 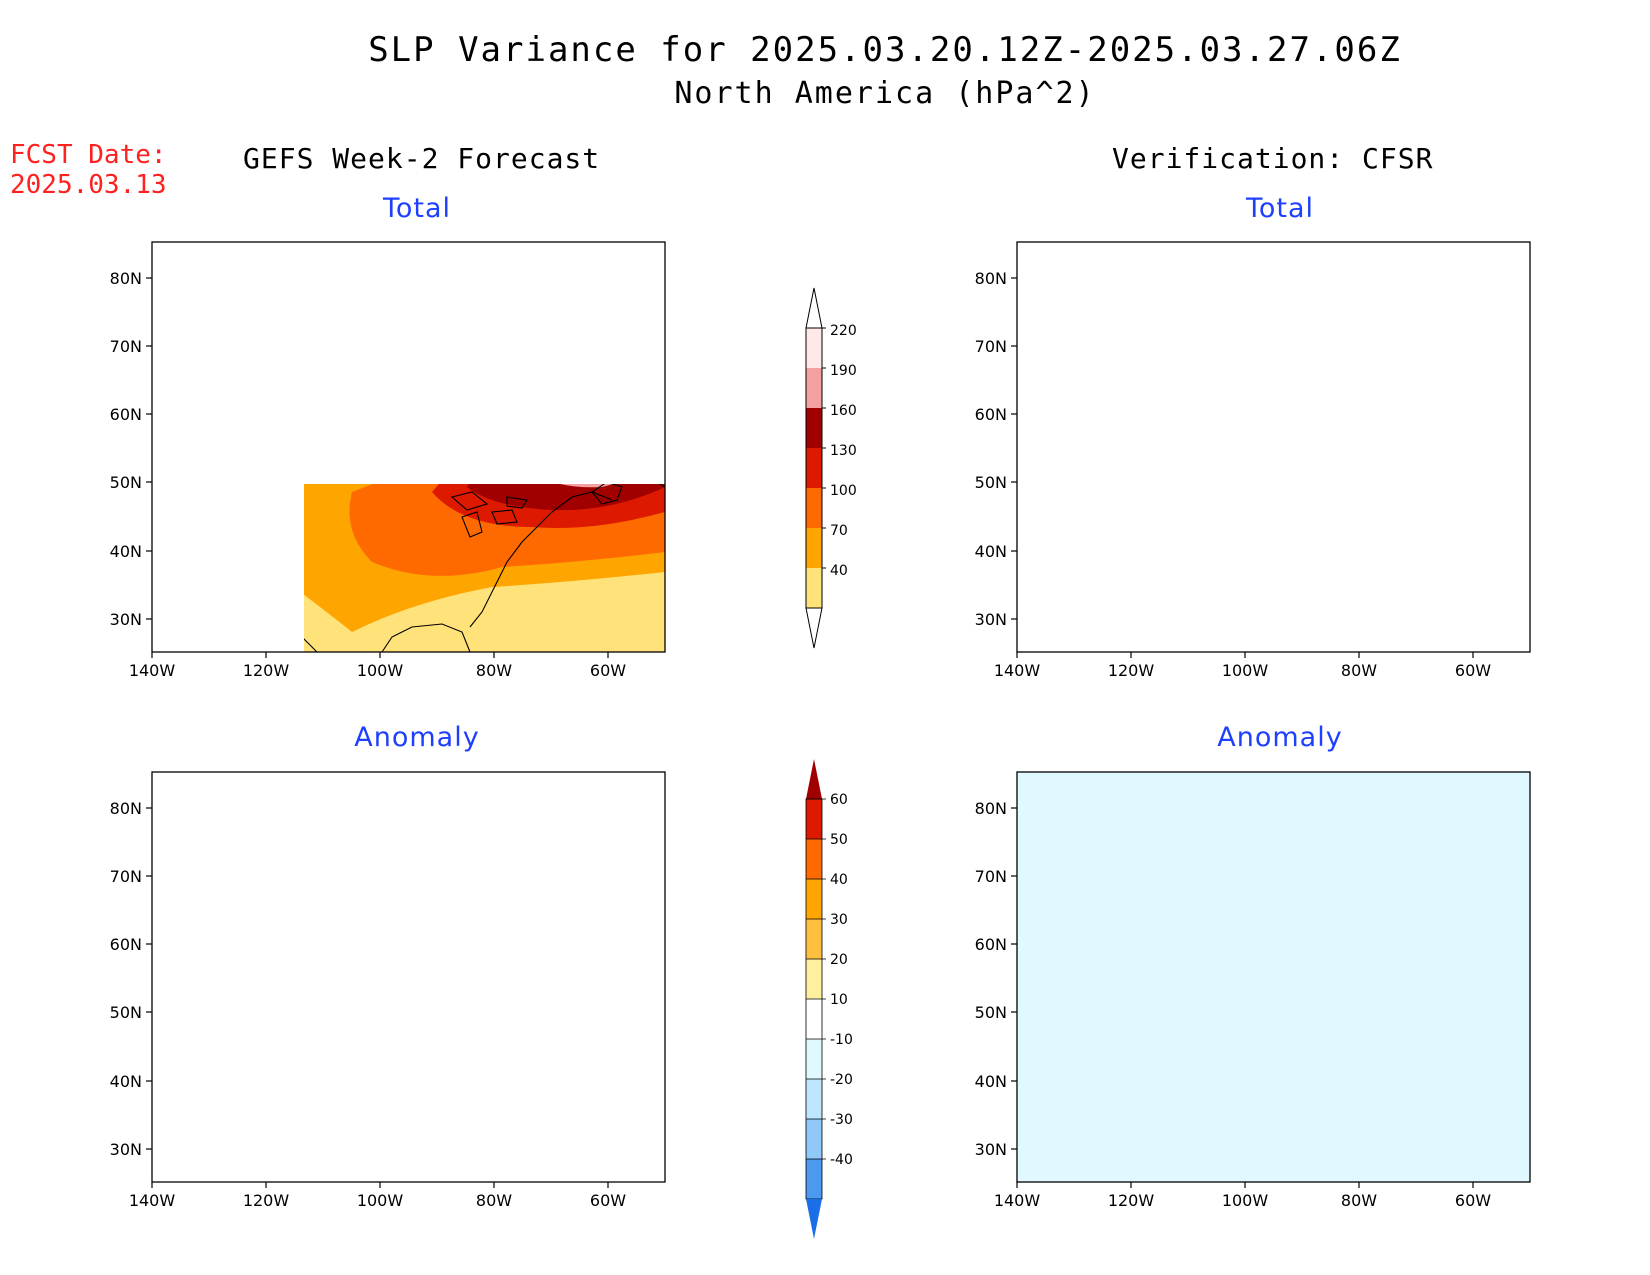 I want to click on colorbar-anomaly: 60 50 40 30 20 10 -10 -20 -30 -40, so click(x=829, y=999).